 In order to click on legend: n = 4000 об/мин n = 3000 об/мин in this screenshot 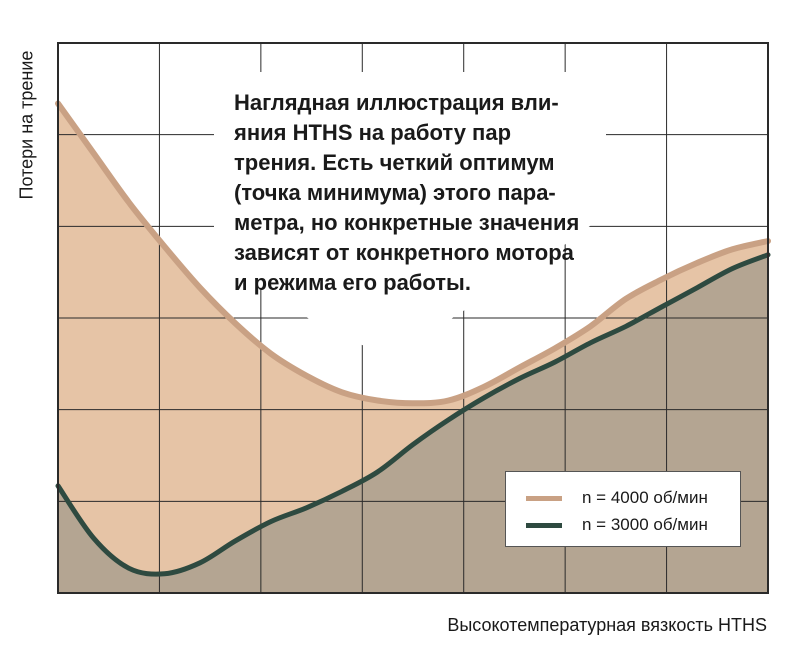, I will do `click(623, 509)`.